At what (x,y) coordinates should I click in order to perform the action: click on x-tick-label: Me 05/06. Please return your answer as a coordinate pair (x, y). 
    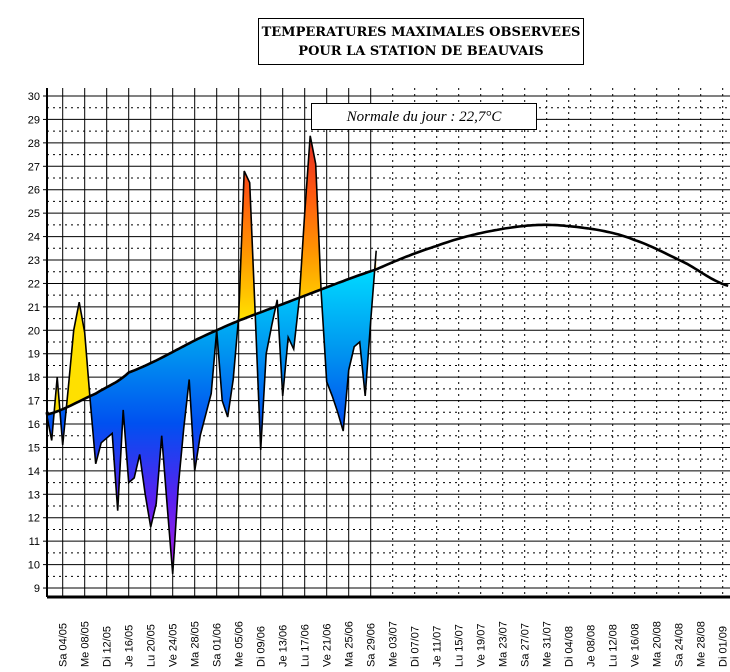
    Looking at the image, I should click on (240, 644).